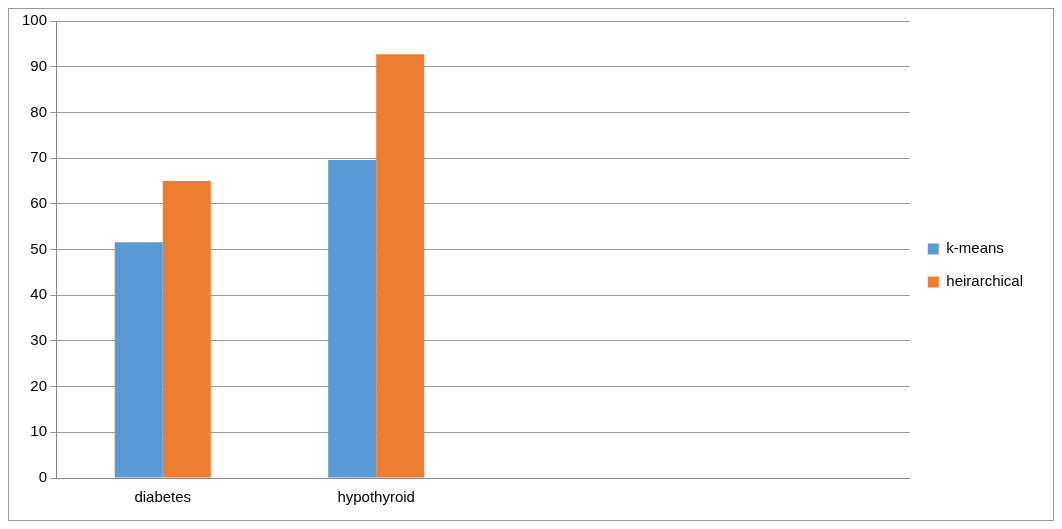  Describe the element at coordinates (39, 157) in the screenshot. I see `y-tick-label: 70` at that location.